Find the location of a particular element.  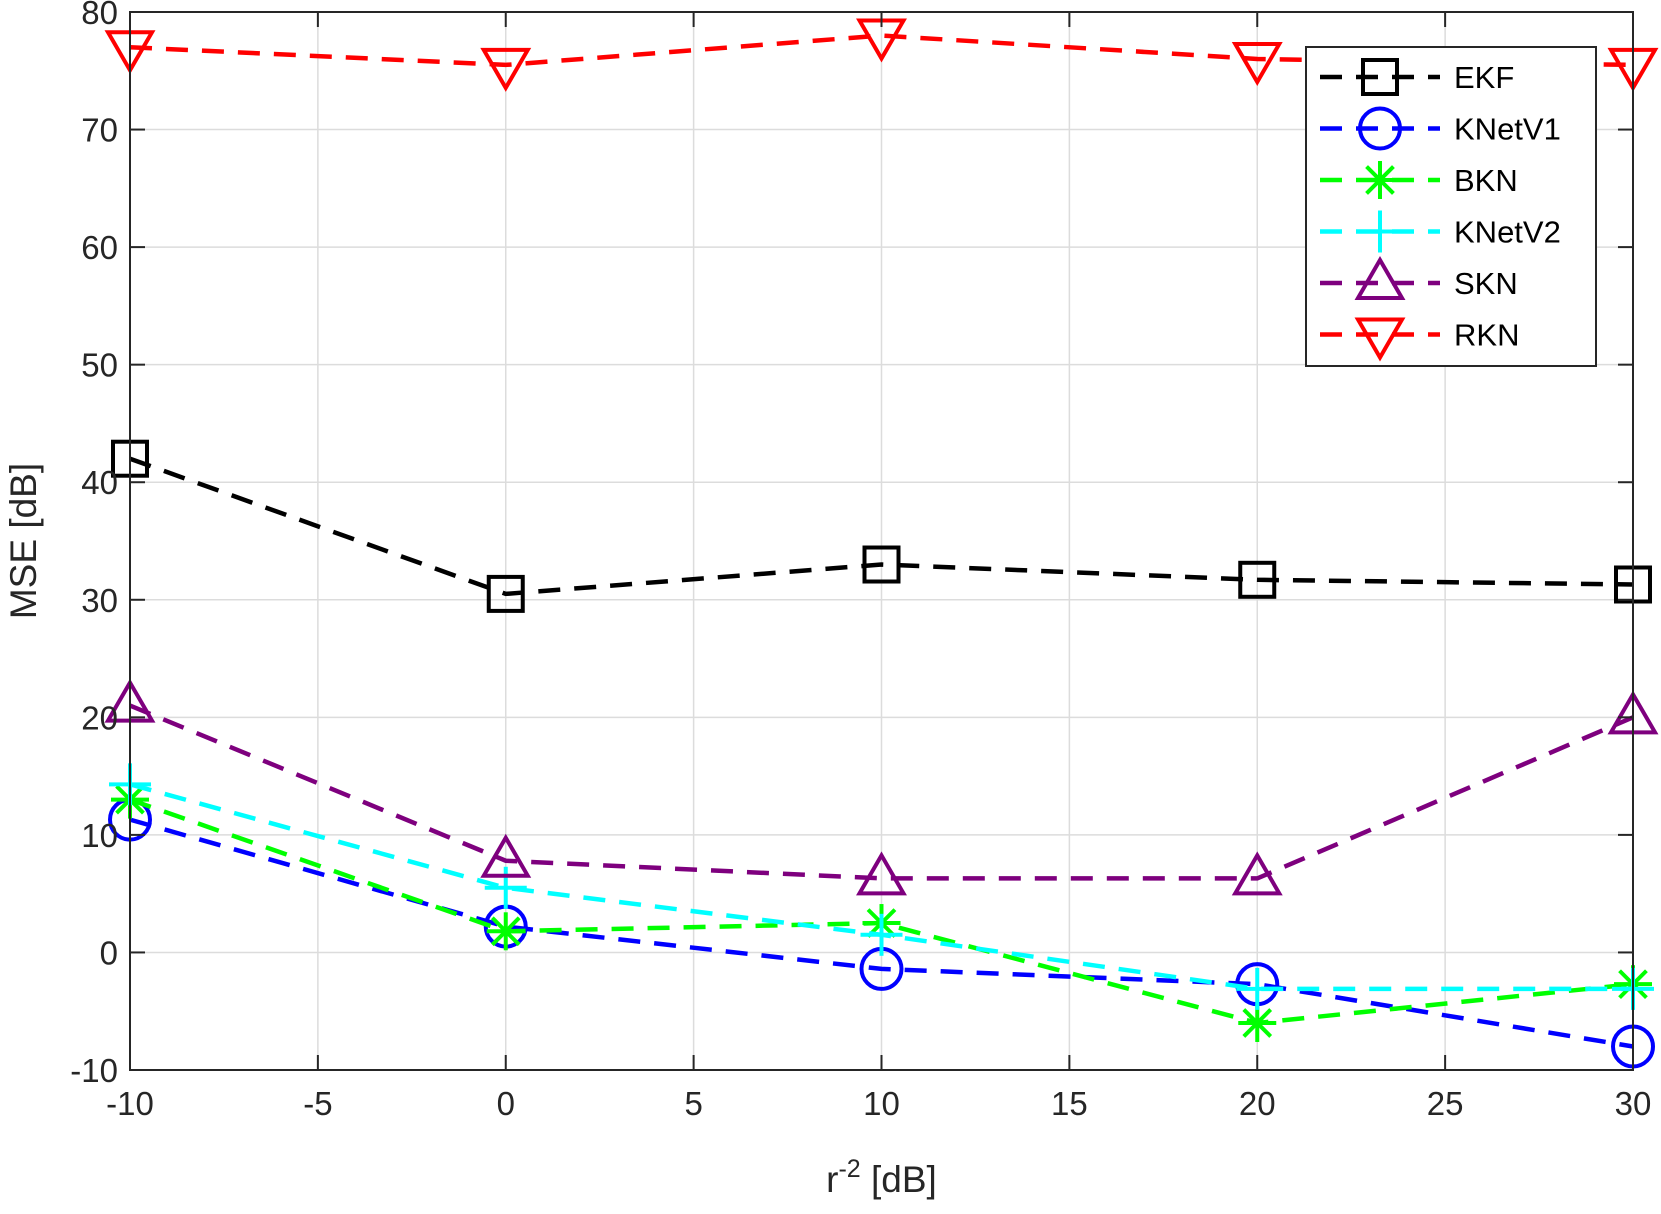

x-axis-label: r-2 [dB] is located at coordinates (881, 1177).